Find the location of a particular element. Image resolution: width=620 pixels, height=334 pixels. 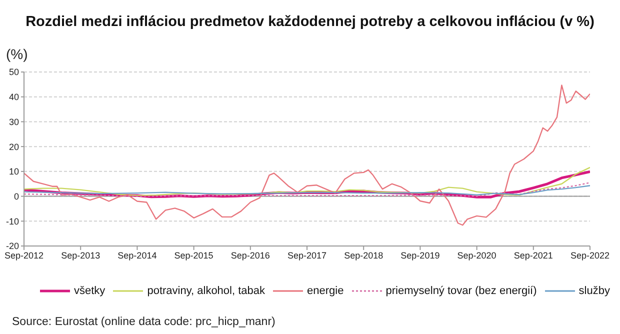

source-note: Source: Eurostat (online data code: prc_hicp_manr) is located at coordinates (144, 322).